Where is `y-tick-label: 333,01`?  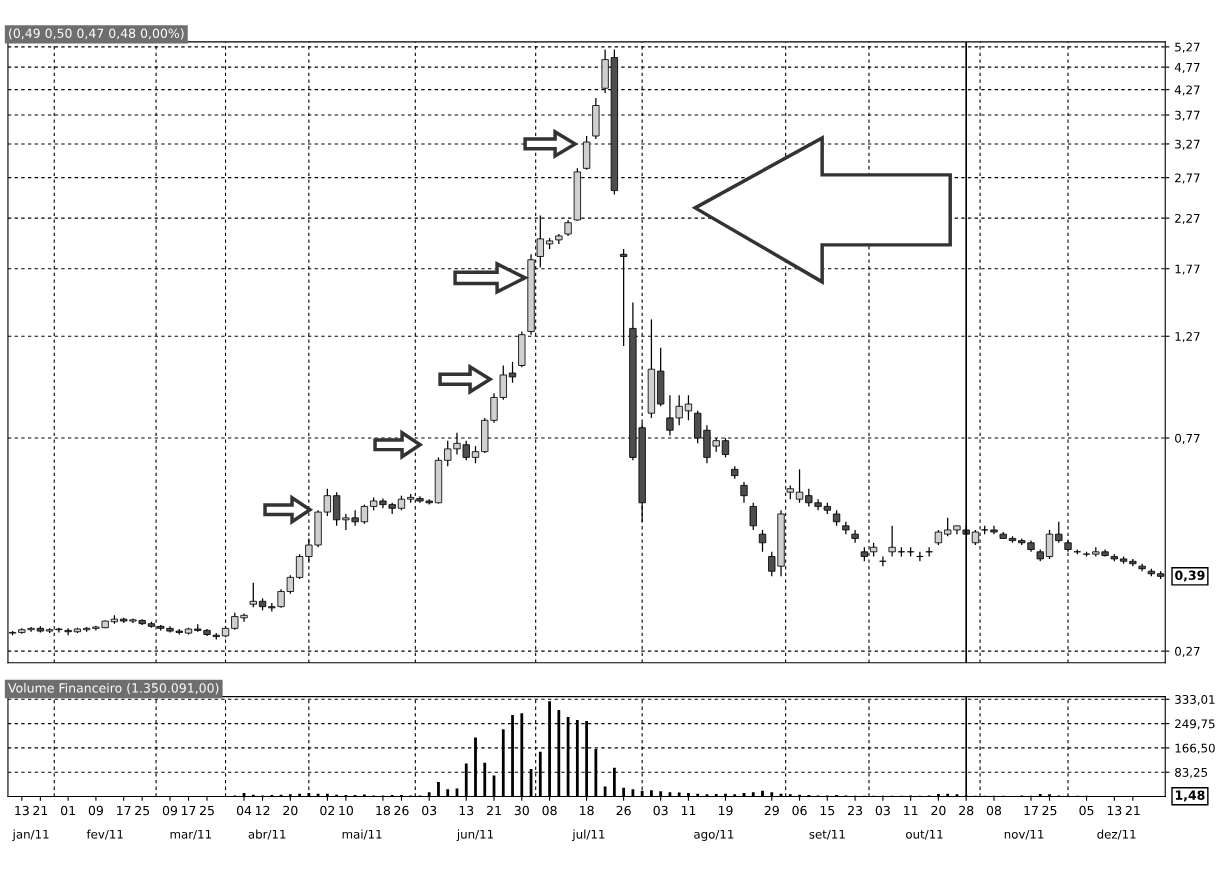
y-tick-label: 333,01 is located at coordinates (1195, 700).